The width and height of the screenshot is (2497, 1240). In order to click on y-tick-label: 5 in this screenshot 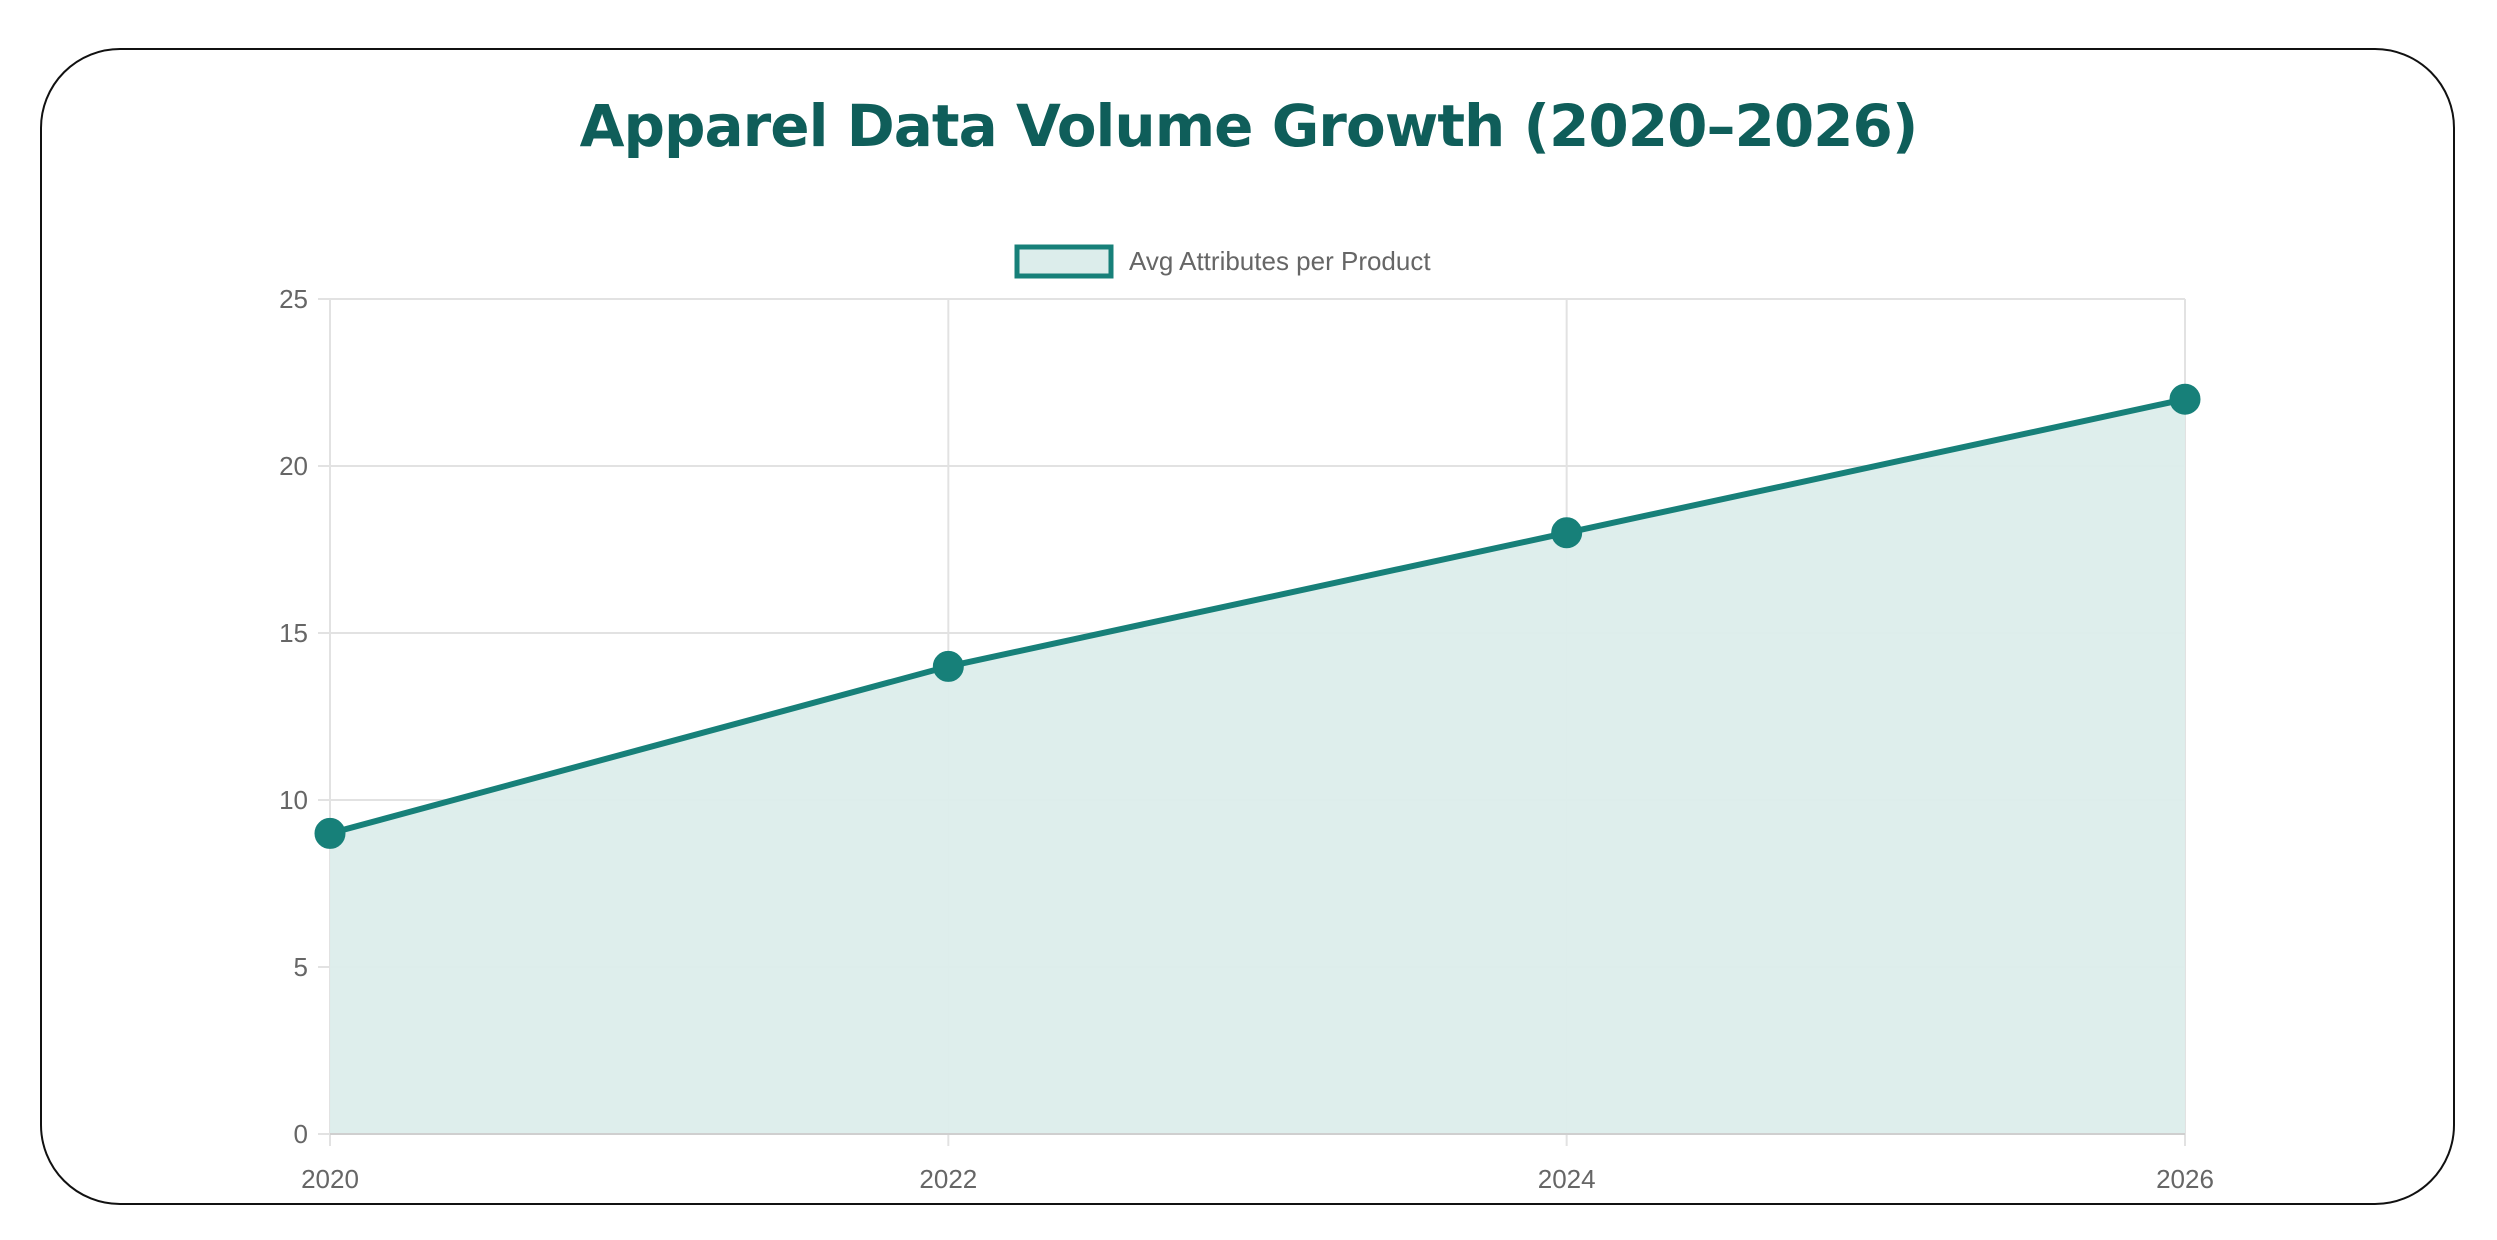, I will do `click(301, 967)`.